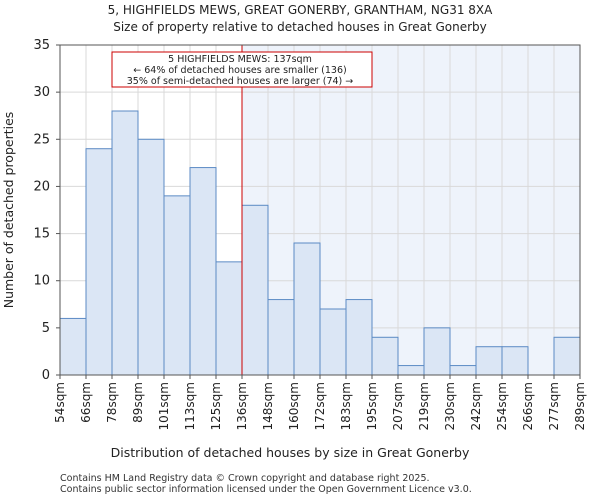 The image size is (600, 500). Describe the element at coordinates (424, 406) in the screenshot. I see `x-tick-label: 219sqm` at that location.